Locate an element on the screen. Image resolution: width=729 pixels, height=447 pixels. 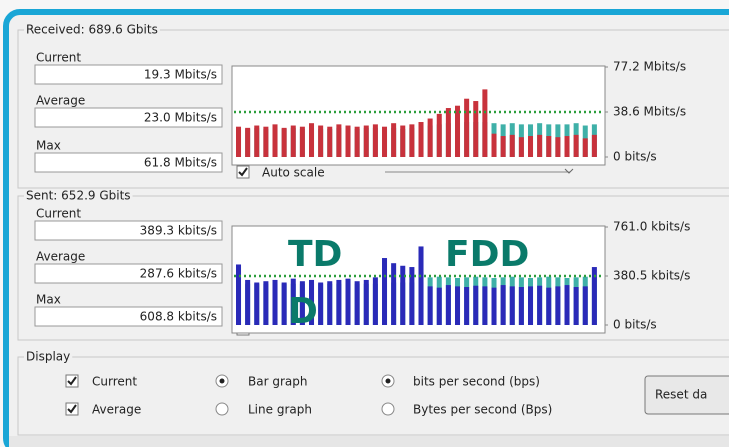
y-tick-label: 38.6 Mbits/s is located at coordinates (649, 112).